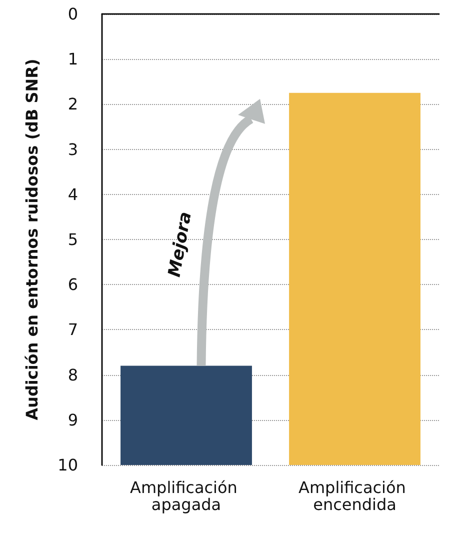  I want to click on y-tick-label: 5, so click(73, 239).